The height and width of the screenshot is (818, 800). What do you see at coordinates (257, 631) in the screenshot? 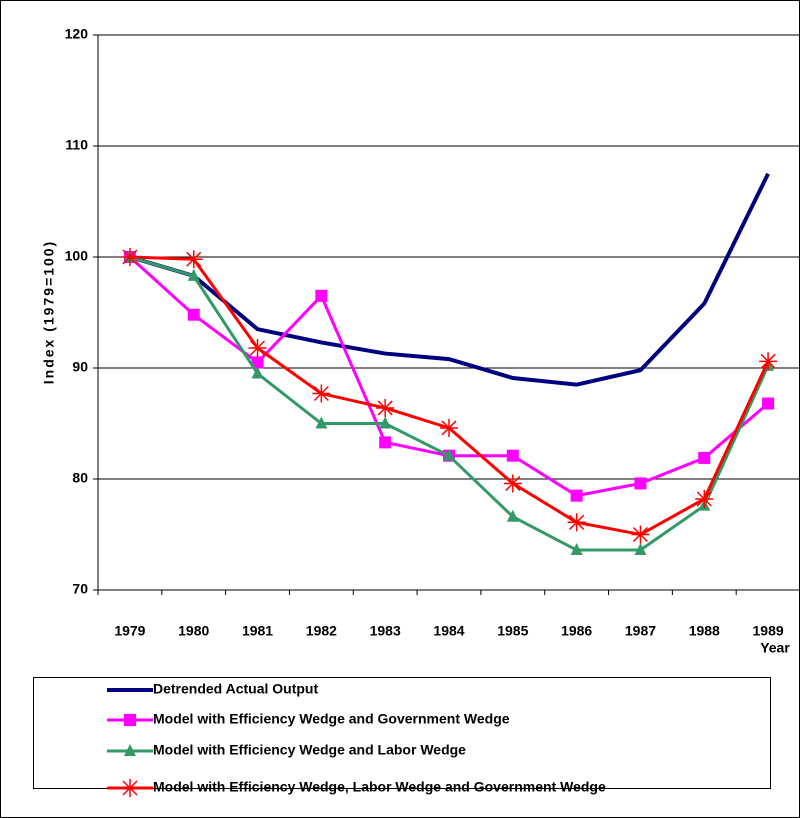
I see `x-tick-label: 1981` at bounding box center [257, 631].